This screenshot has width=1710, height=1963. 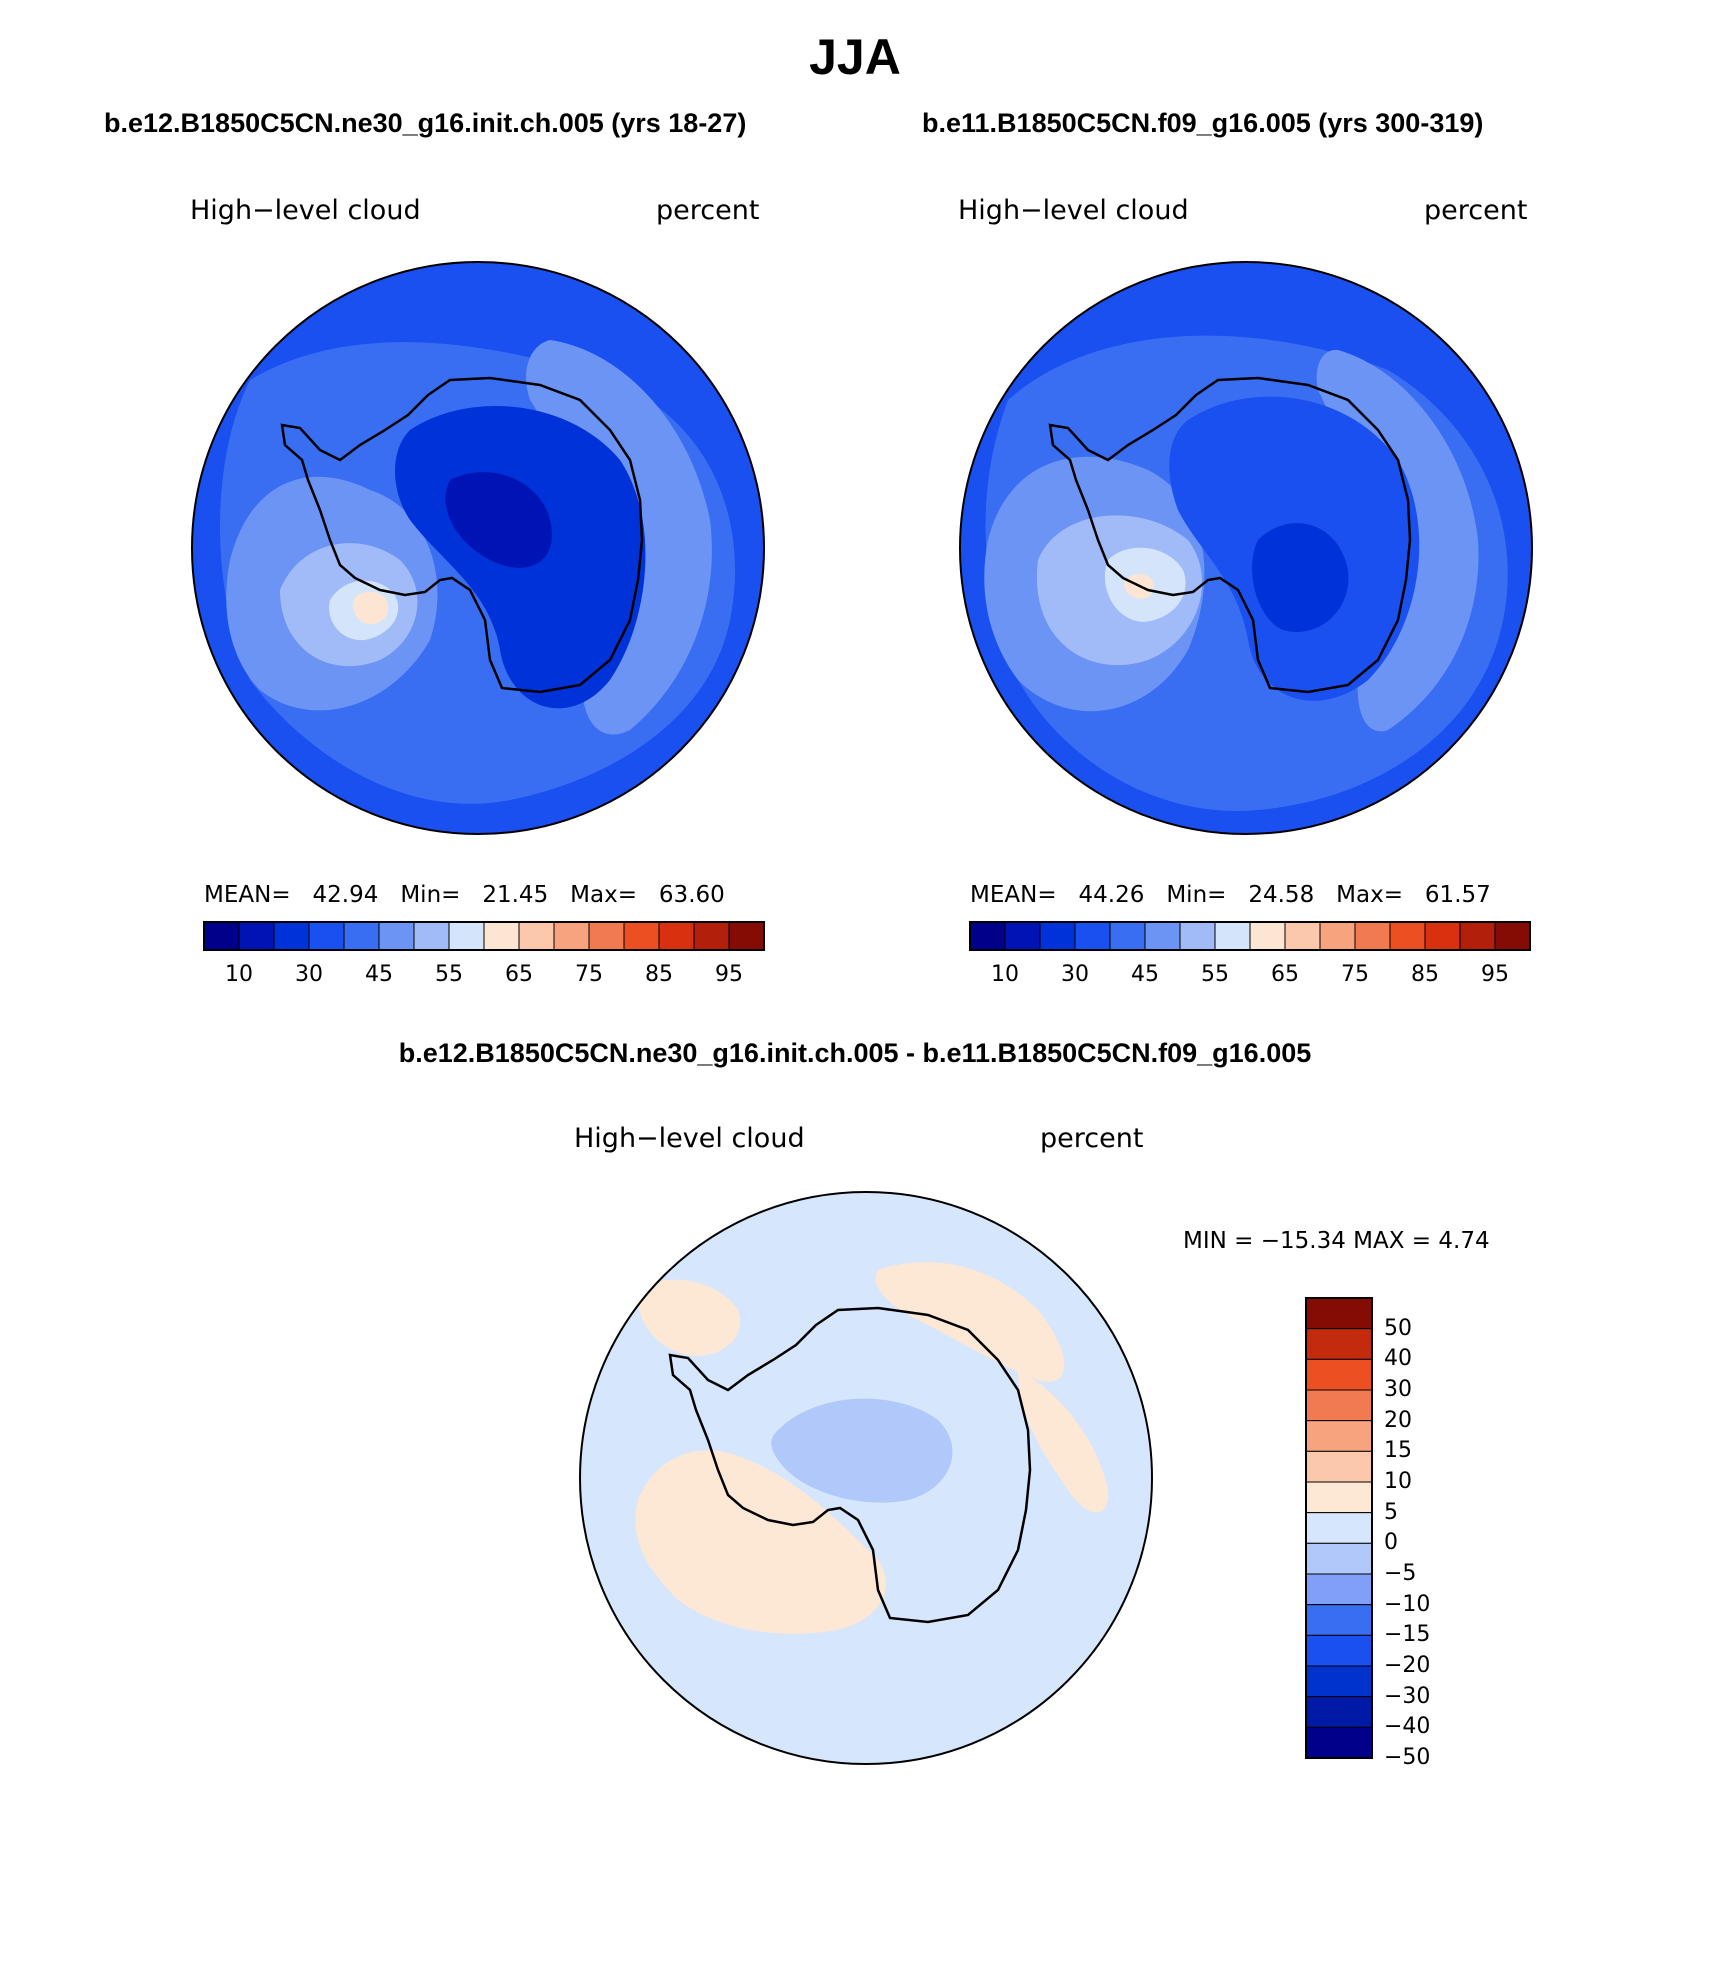 What do you see at coordinates (379, 974) in the screenshot?
I see `panel-1-colorbar-tick: 45` at bounding box center [379, 974].